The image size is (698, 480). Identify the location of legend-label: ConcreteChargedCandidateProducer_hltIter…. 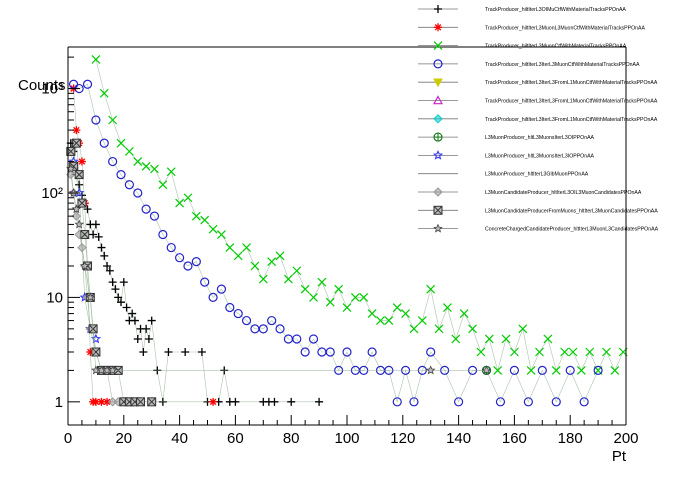
(572, 230).